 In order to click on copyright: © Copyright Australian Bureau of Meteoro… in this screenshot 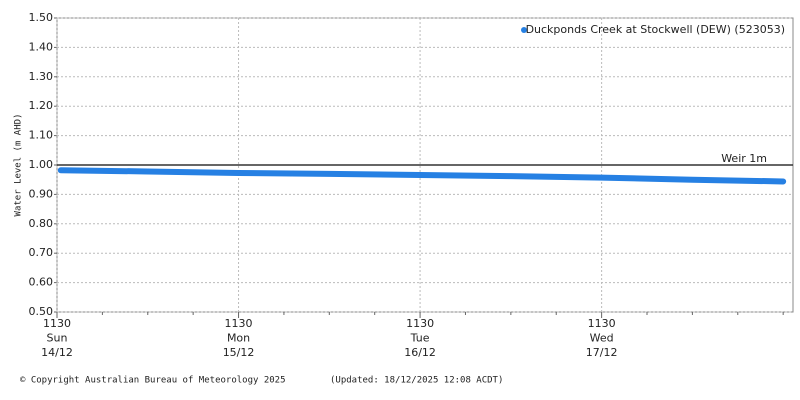, I will do `click(153, 381)`.